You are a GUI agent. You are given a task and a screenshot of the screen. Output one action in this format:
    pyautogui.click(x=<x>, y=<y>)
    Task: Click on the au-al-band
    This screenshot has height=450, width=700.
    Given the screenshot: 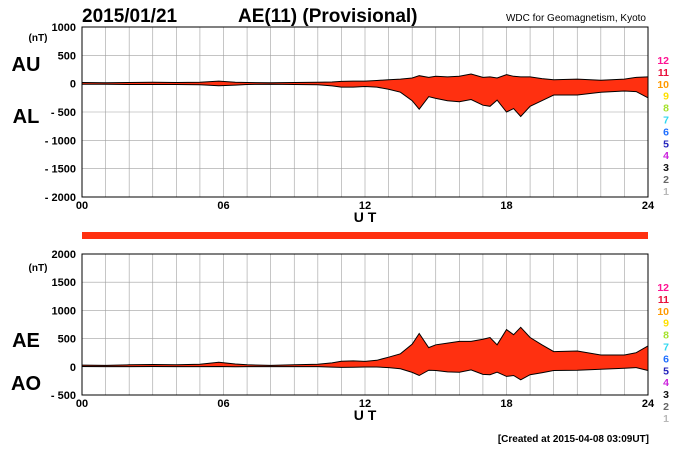 What is the action you would take?
    pyautogui.click(x=365, y=95)
    